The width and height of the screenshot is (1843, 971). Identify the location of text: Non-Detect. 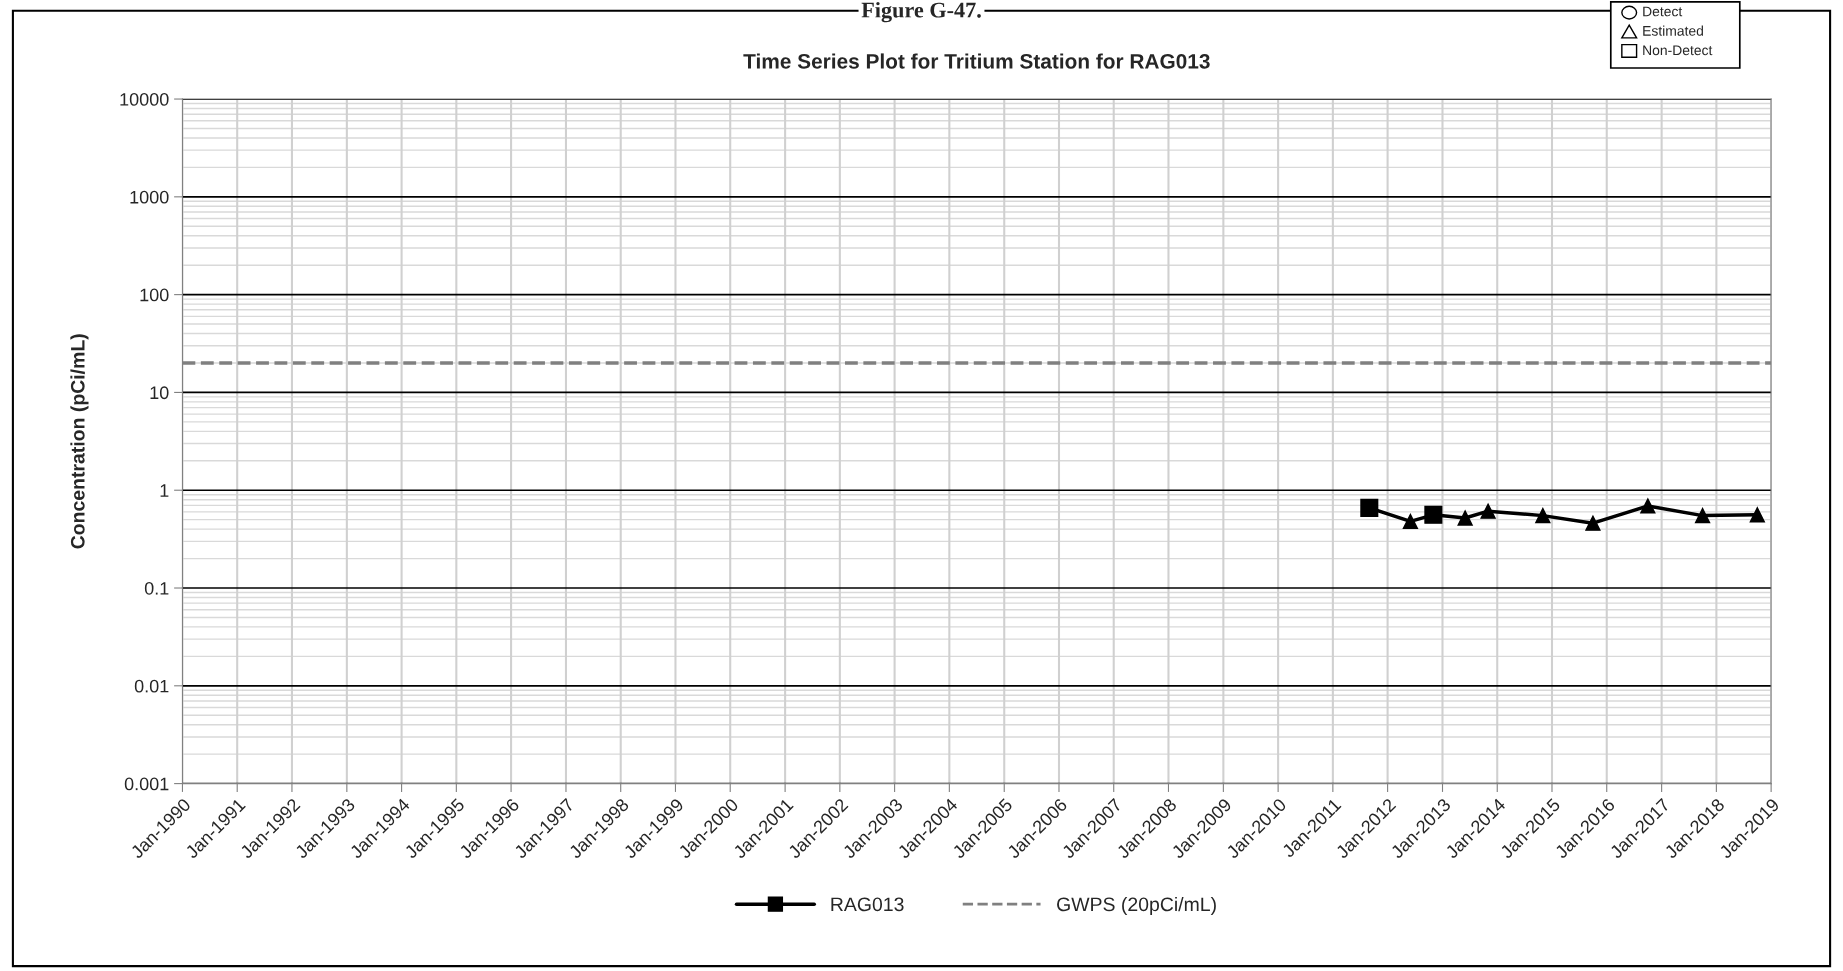
(1678, 50).